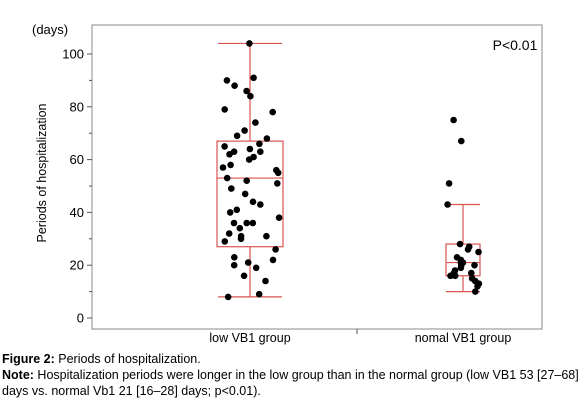  Describe the element at coordinates (77, 159) in the screenshot. I see `y-tick-label: 60` at that location.